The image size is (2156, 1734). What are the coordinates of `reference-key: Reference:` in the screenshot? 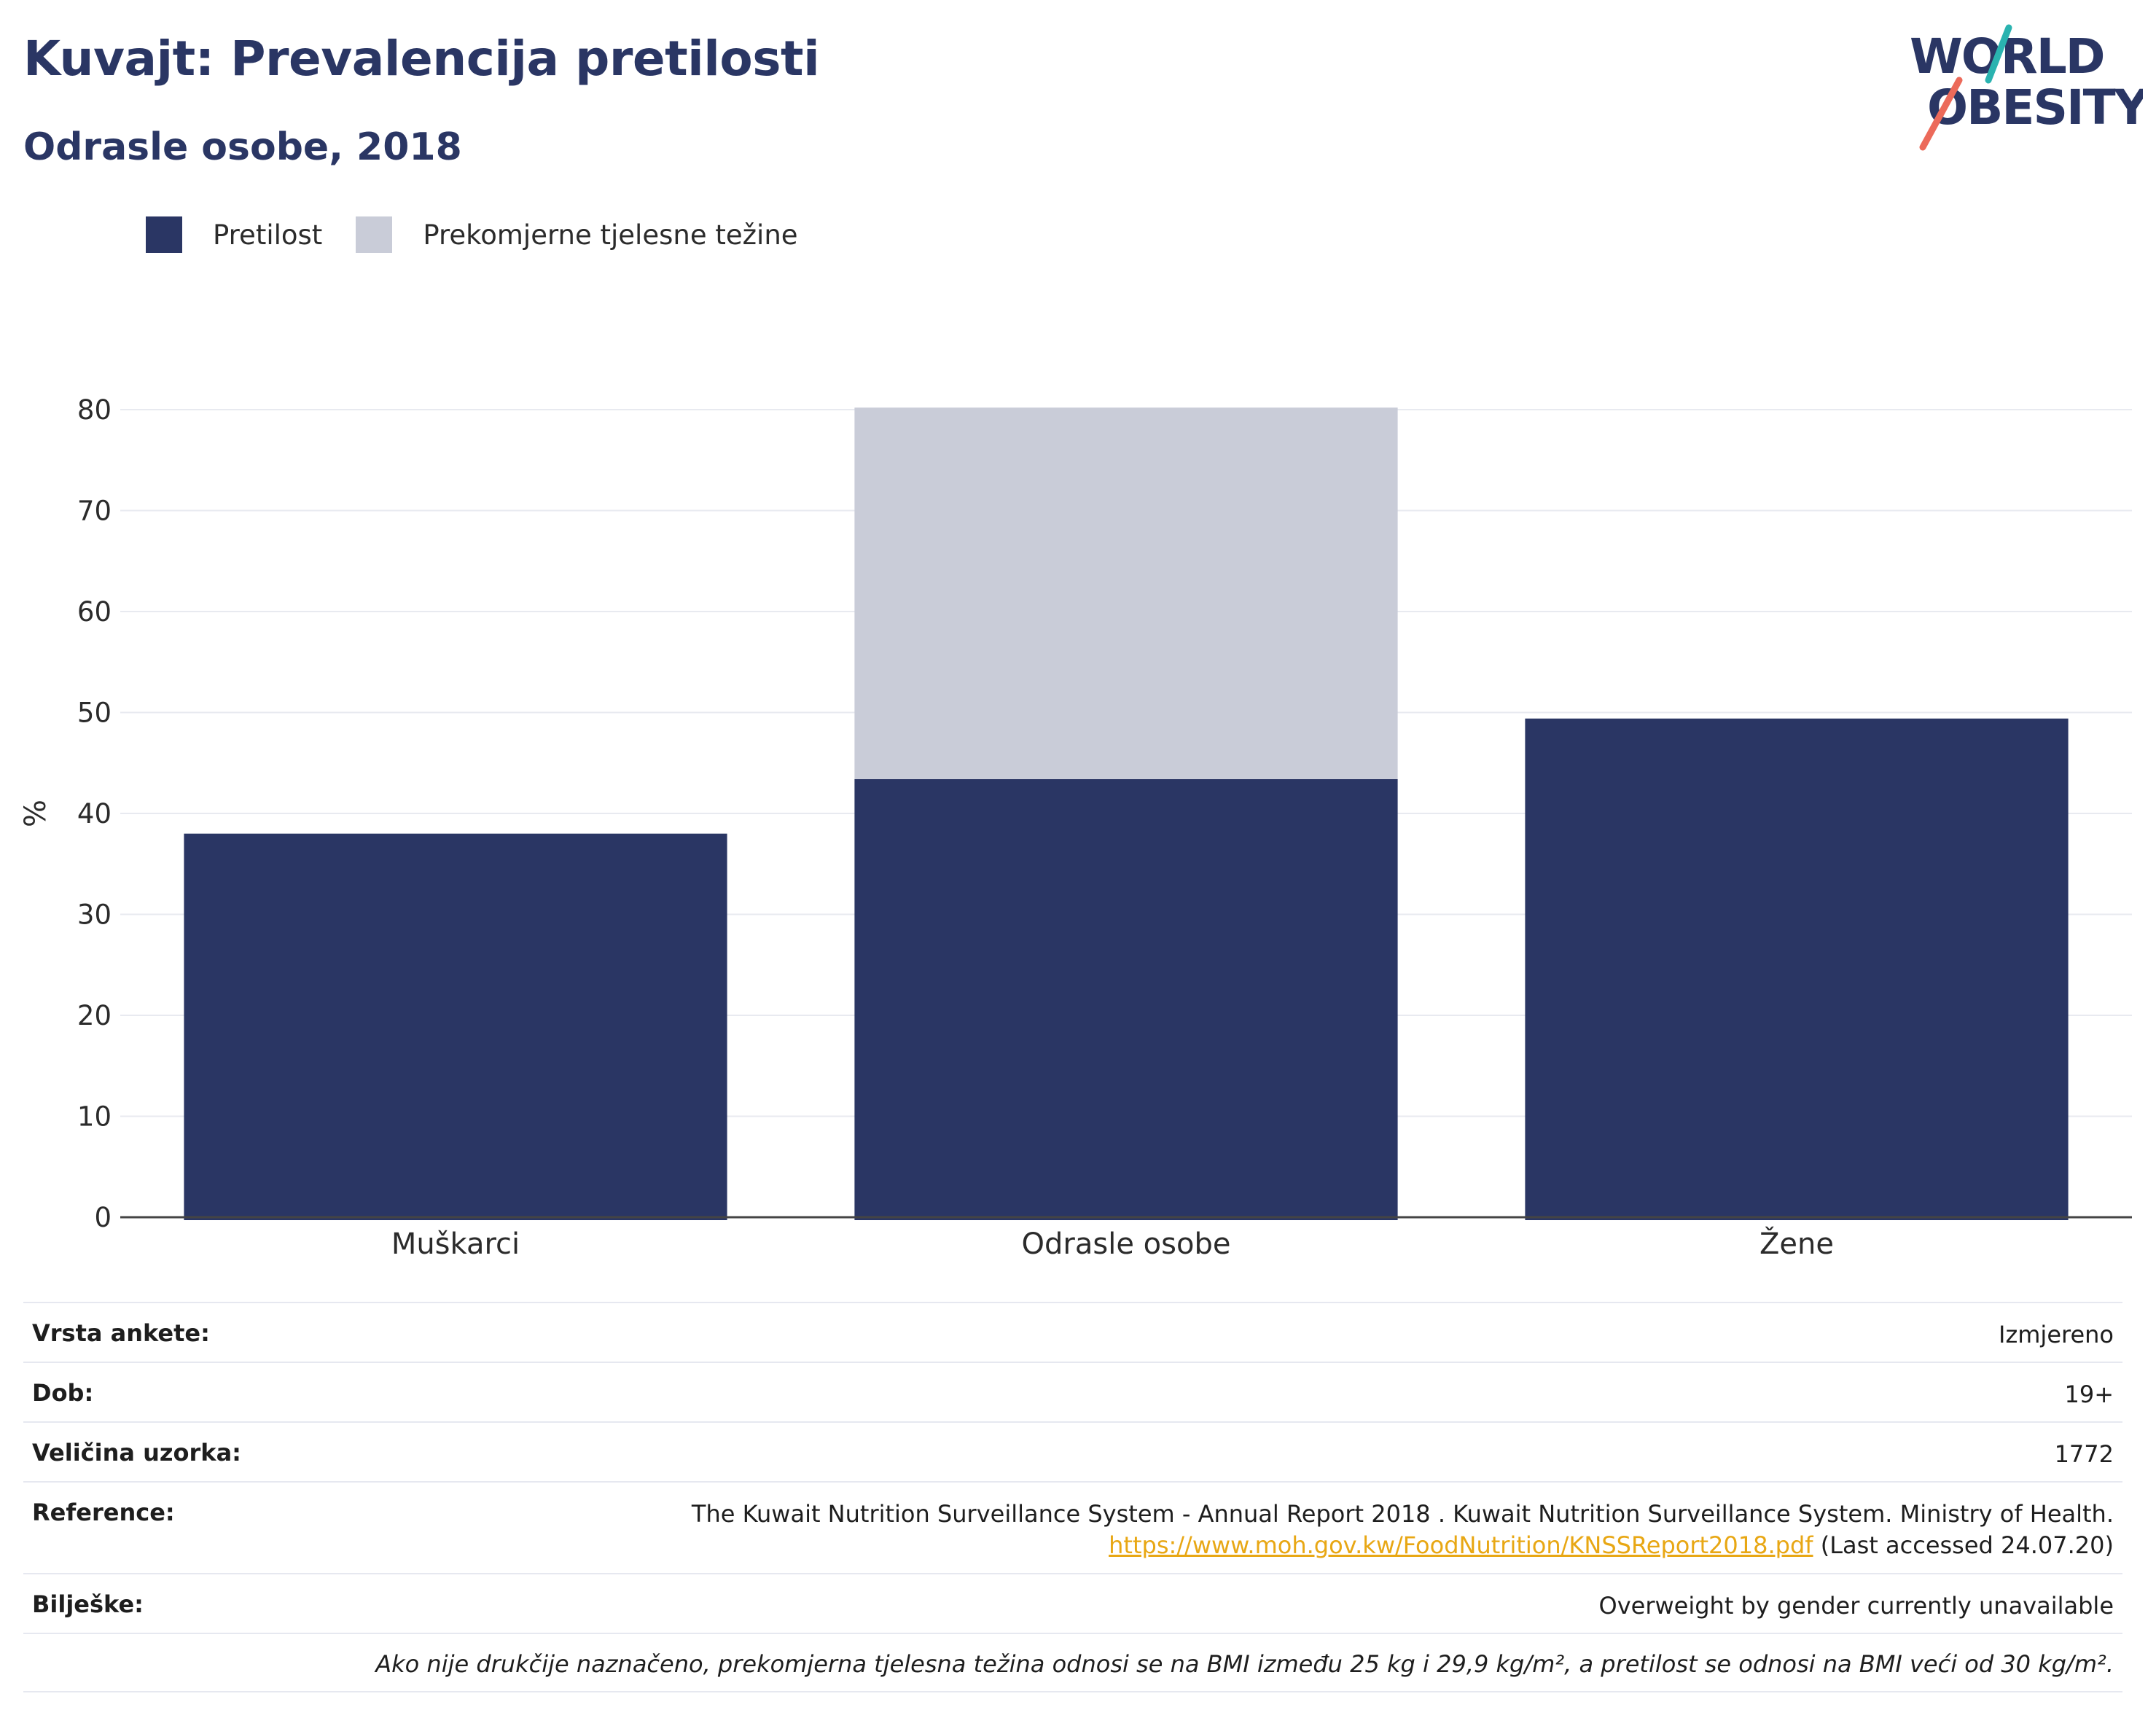 It's located at (103, 1512).